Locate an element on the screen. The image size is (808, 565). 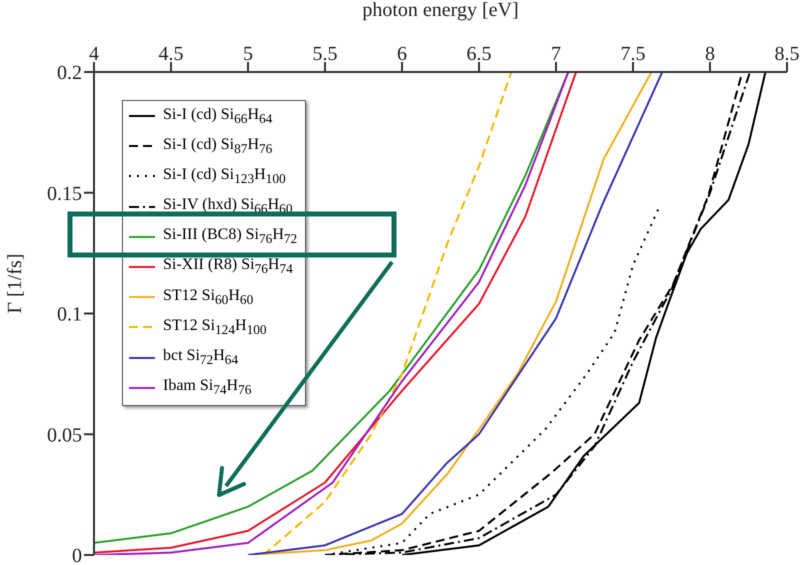
x-tick-label: 5.5 is located at coordinates (325, 54).